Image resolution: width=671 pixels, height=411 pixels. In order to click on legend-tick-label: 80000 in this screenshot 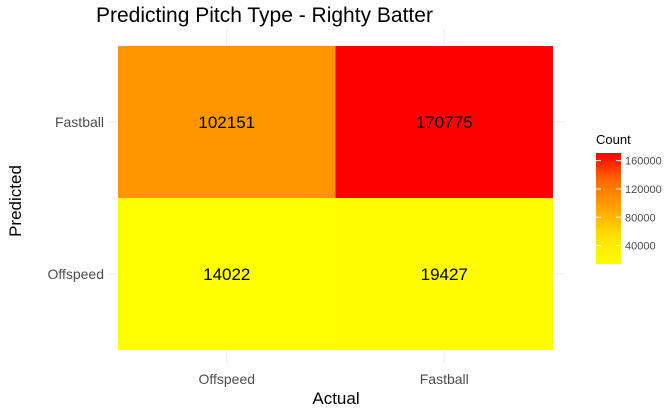, I will do `click(640, 218)`.